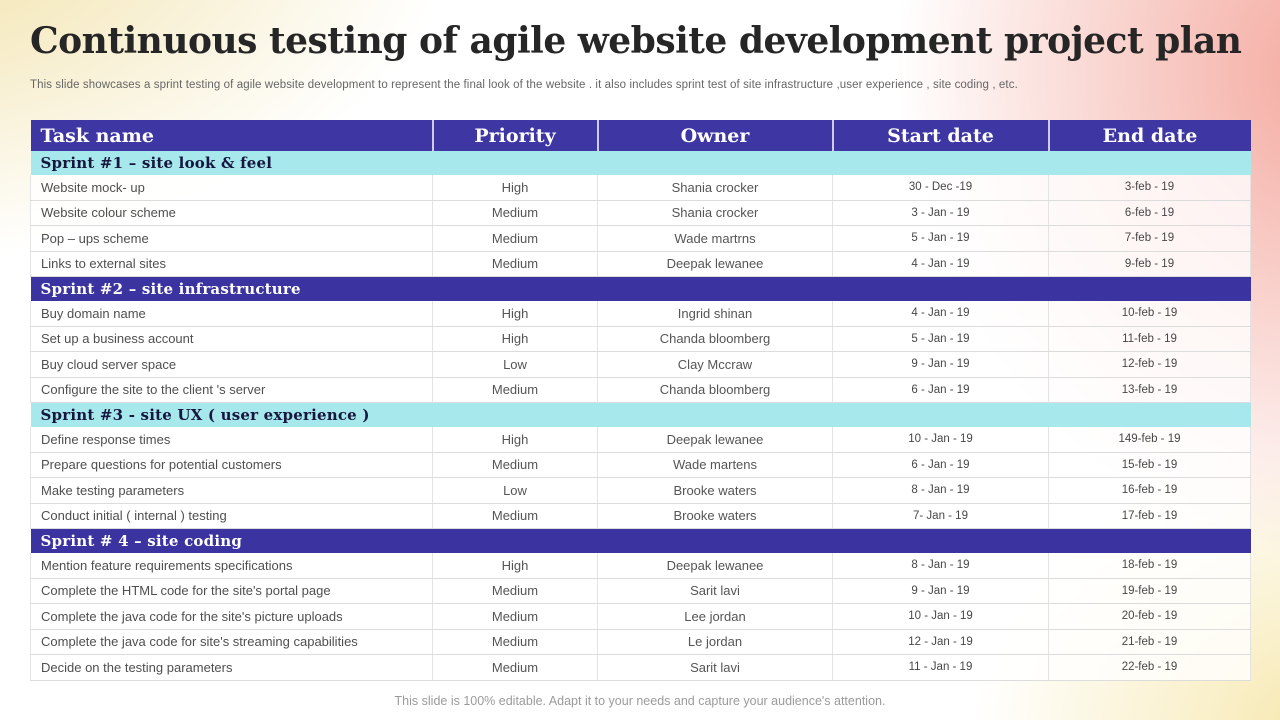 This screenshot has width=1280, height=720. I want to click on end-date-cell: 19-feb - 19, so click(1149, 591).